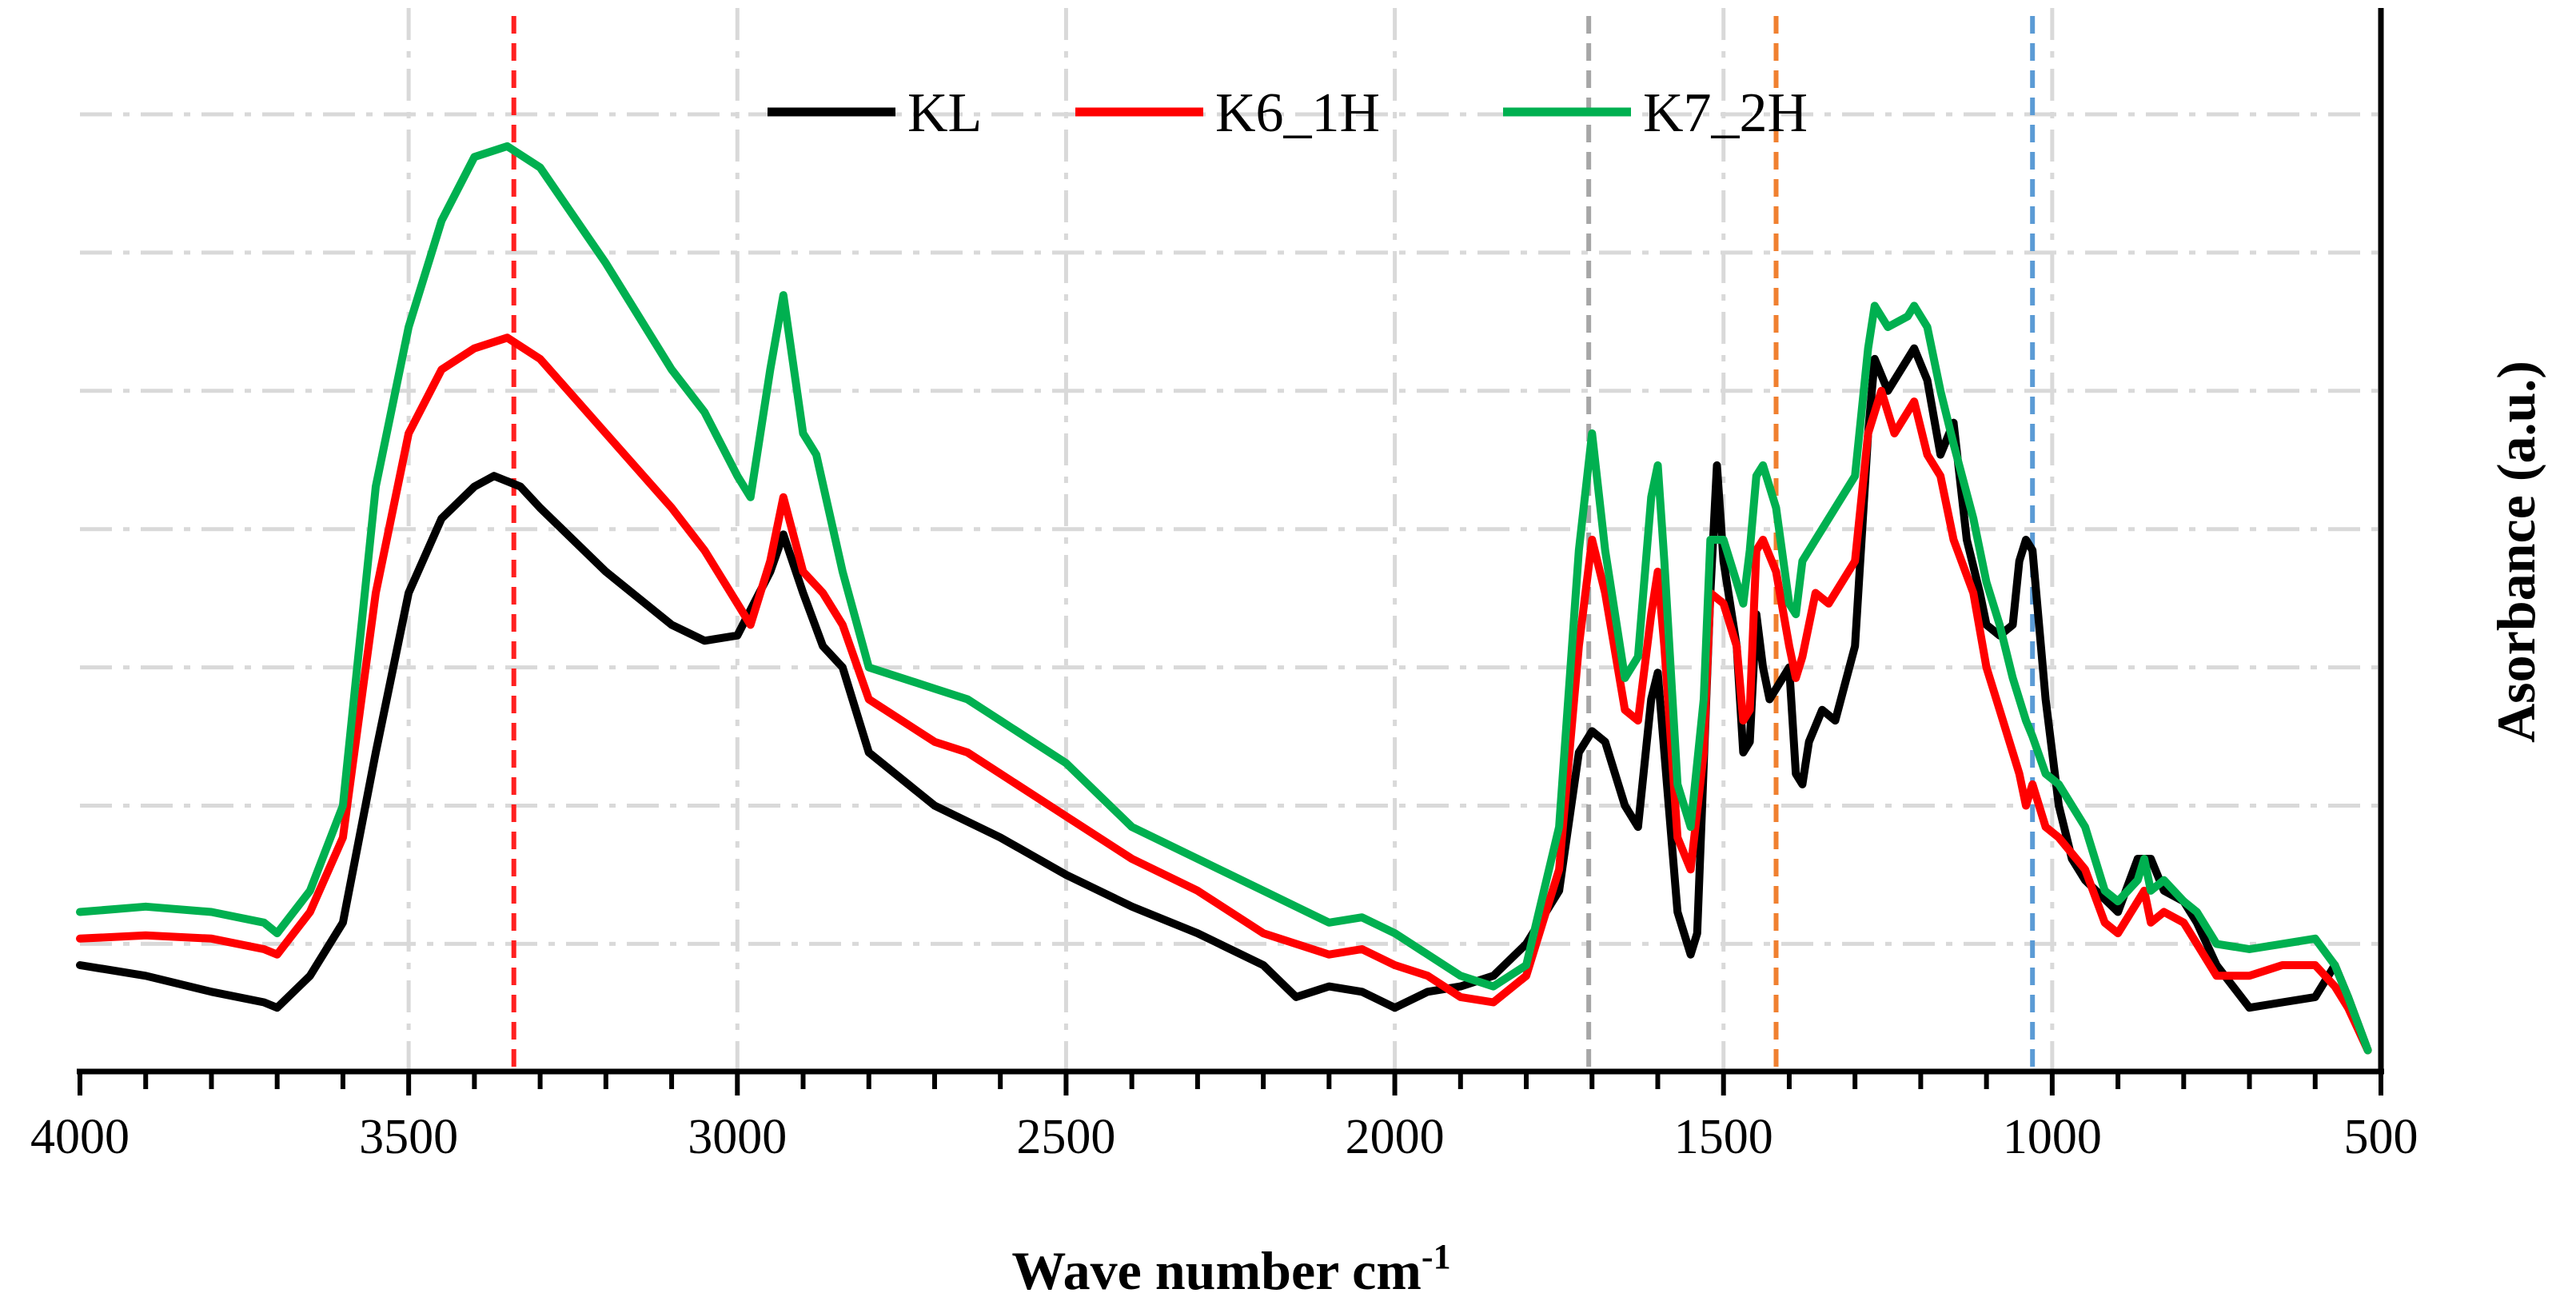 The image size is (2576, 1309). What do you see at coordinates (1436, 1256) in the screenshot?
I see `x-axis-title-superscript: -1` at bounding box center [1436, 1256].